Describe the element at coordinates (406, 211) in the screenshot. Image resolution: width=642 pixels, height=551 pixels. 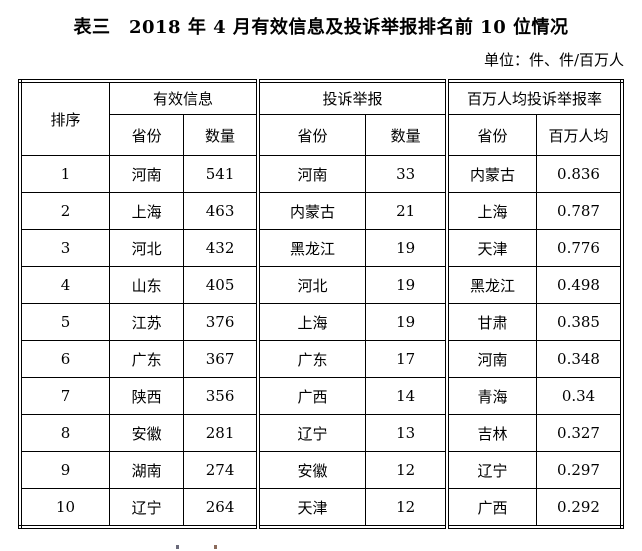
I see `cell-complaint-count: 21` at that location.